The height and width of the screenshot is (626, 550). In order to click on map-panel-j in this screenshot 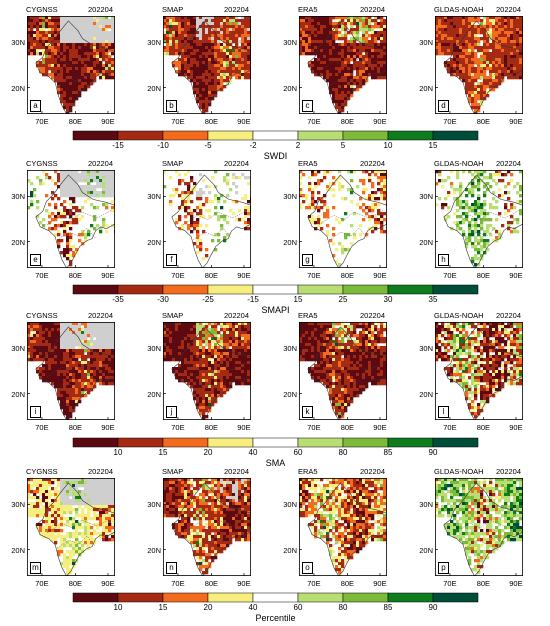, I will do `click(207, 371)`.